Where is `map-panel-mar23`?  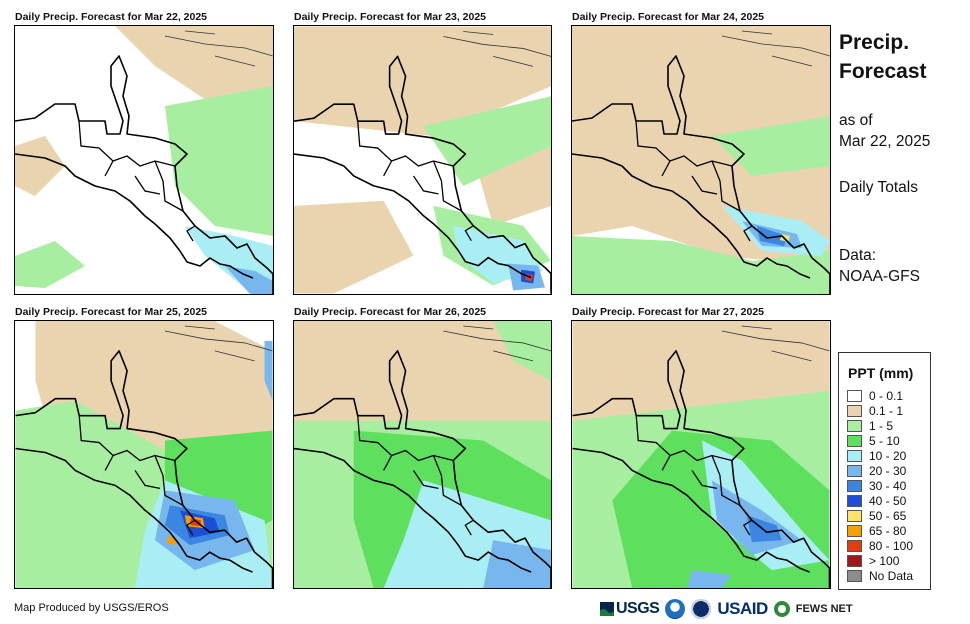
map-panel-mar23 is located at coordinates (422, 160).